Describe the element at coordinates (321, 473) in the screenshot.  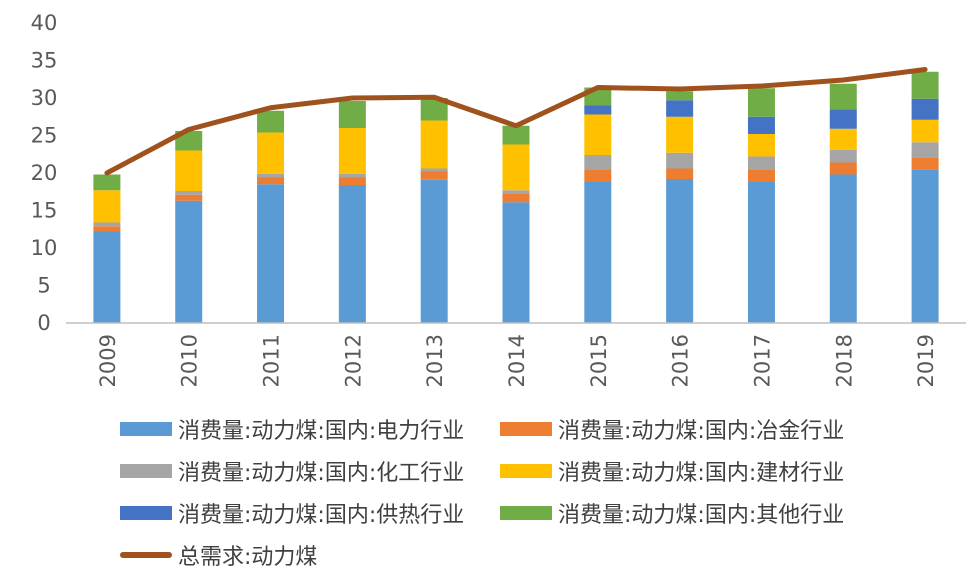
I see `legend-label-chemical: 消费量:动力煤:国内:化工行业` at that location.